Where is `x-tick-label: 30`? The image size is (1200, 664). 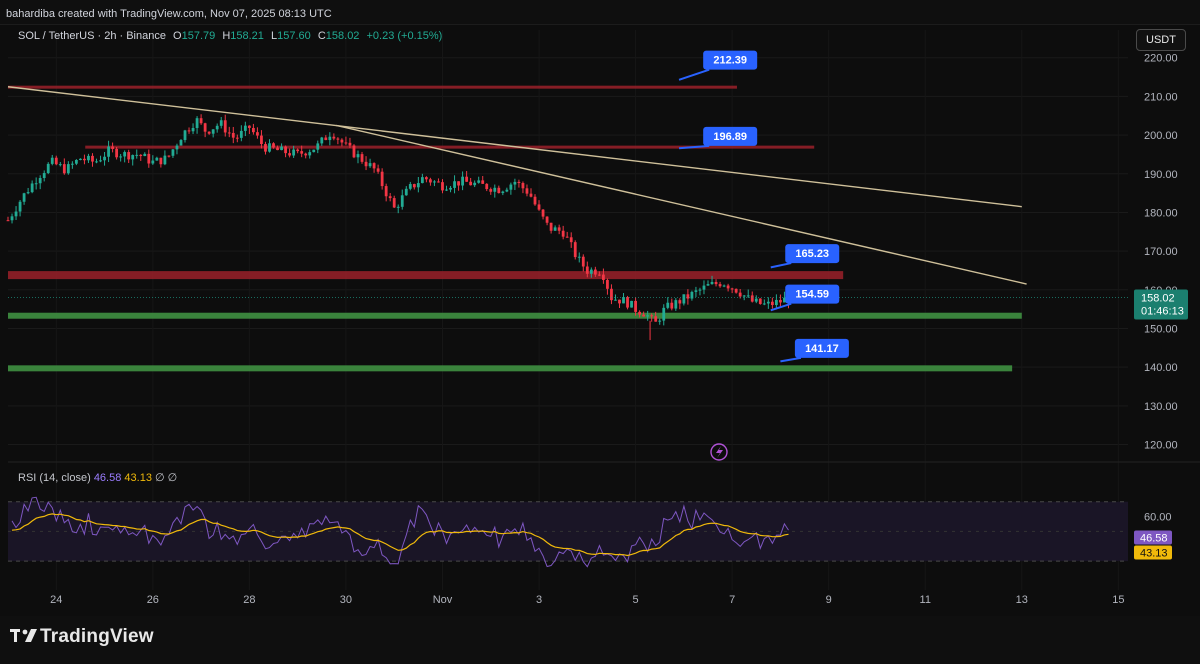 x-tick-label: 30 is located at coordinates (346, 600).